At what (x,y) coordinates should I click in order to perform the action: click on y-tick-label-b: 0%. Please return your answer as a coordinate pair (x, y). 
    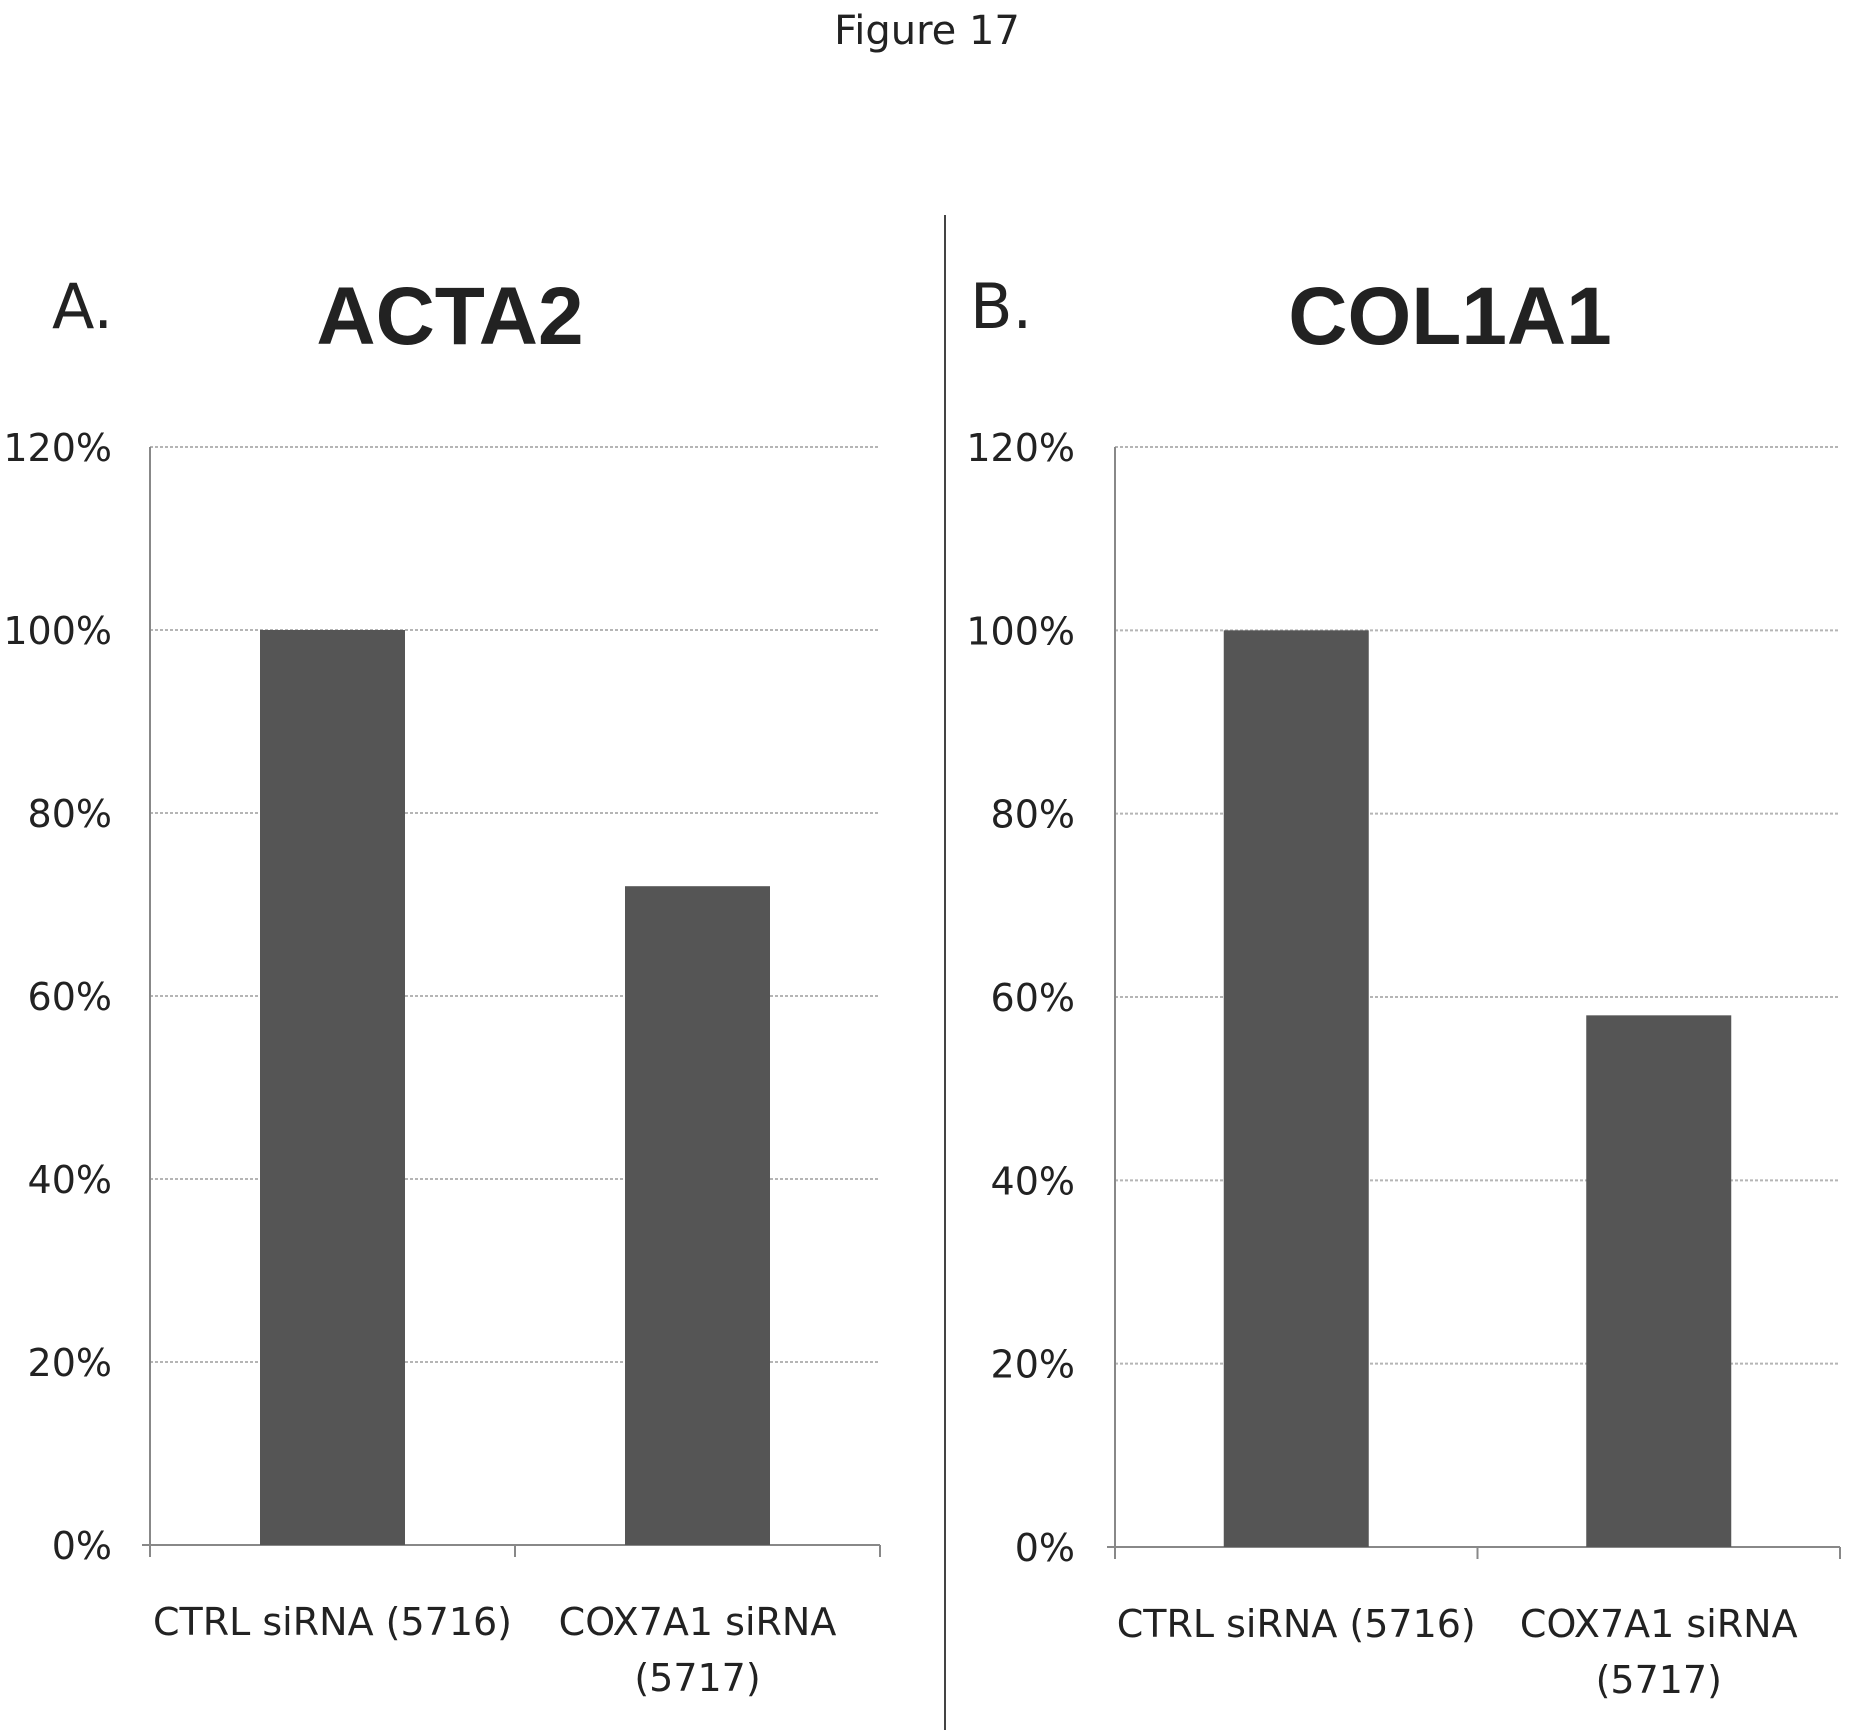
    Looking at the image, I should click on (1045, 1548).